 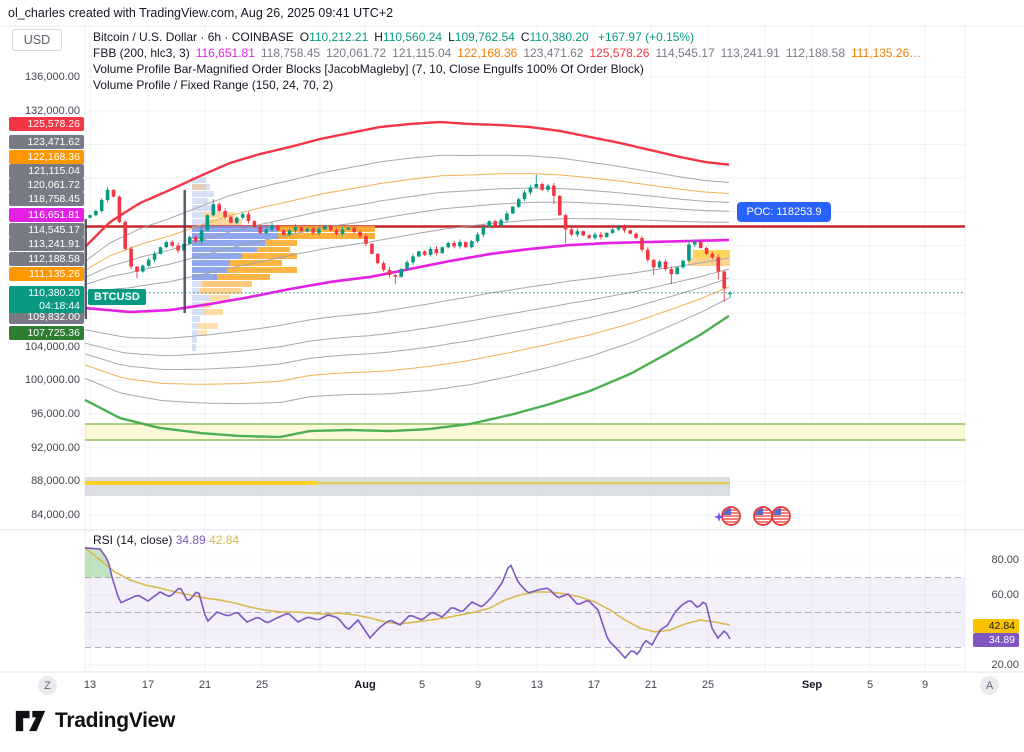 What do you see at coordinates (37, 40) in the screenshot?
I see `currency-unit-button: USD` at bounding box center [37, 40].